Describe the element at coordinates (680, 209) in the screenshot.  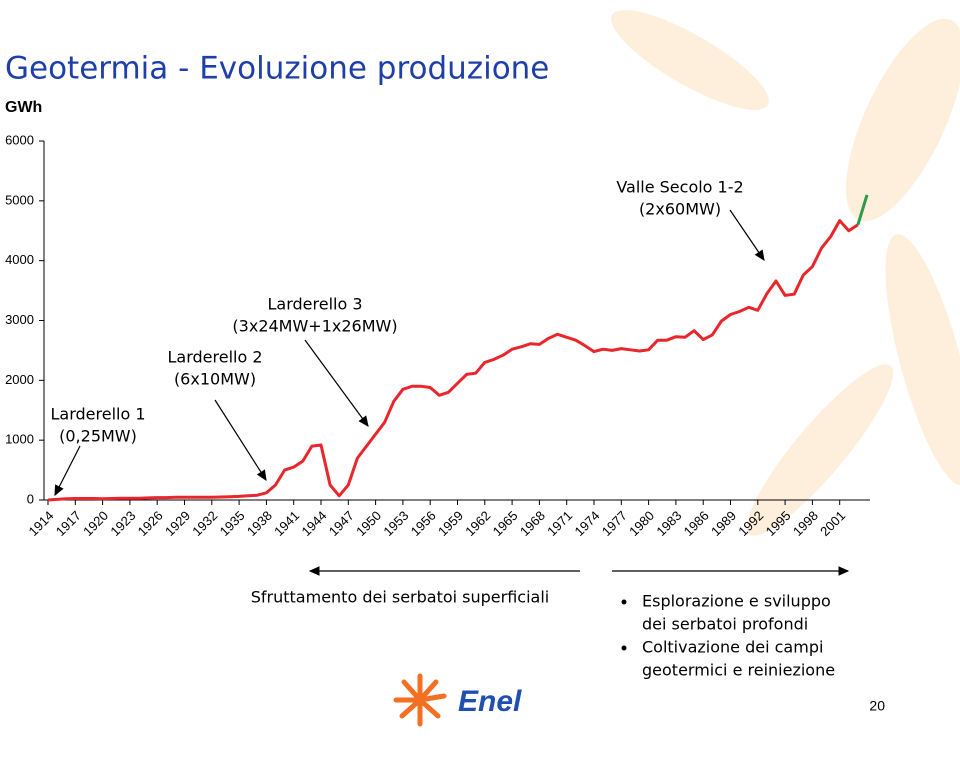
I see `annotation: (2x60MW)` at that location.